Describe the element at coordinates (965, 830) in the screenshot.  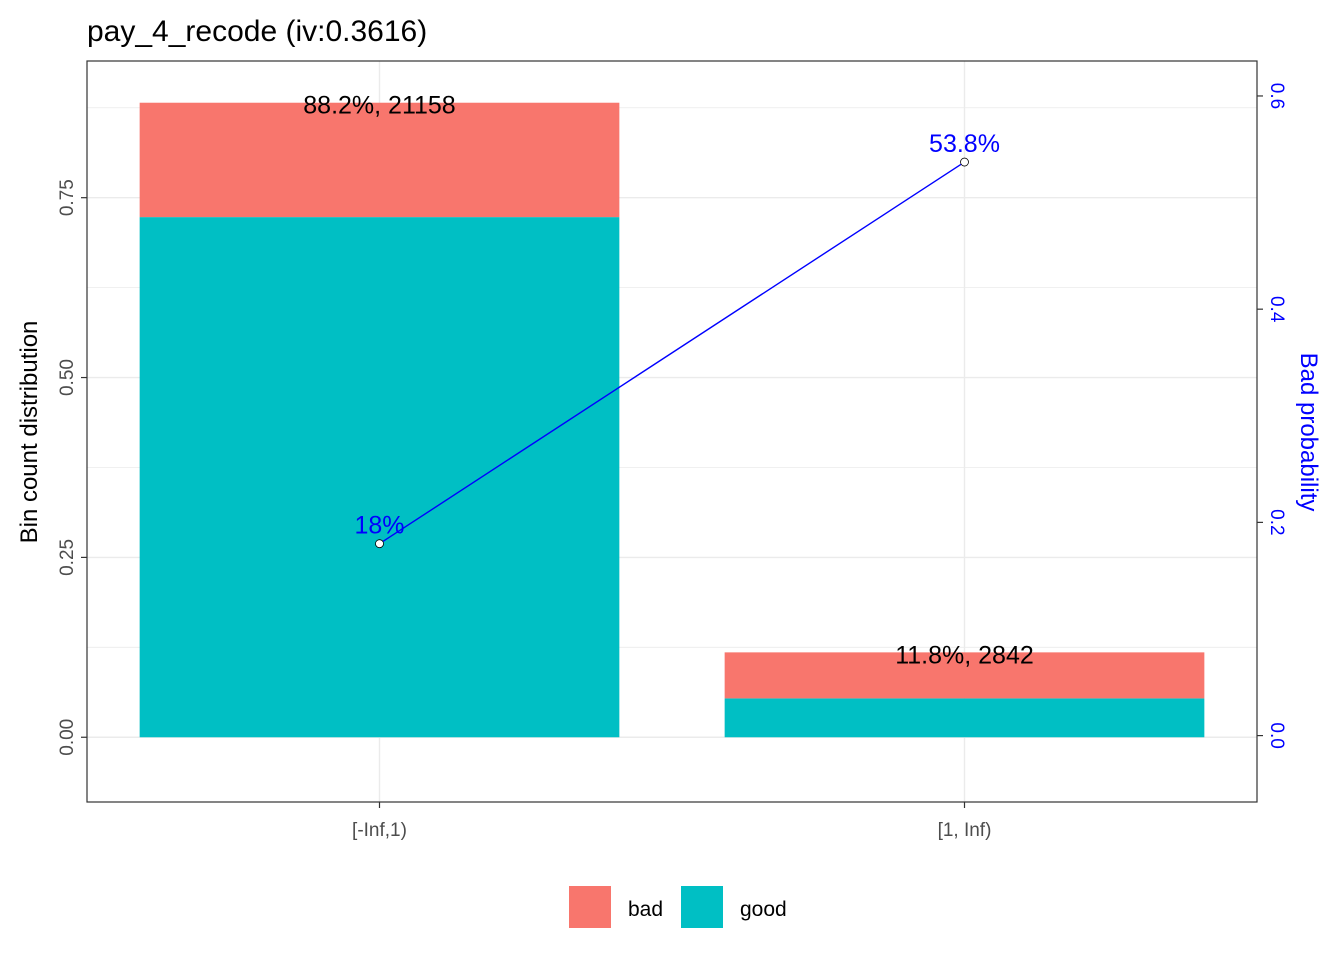
I see `x-tick-label: [1, Inf)` at that location.